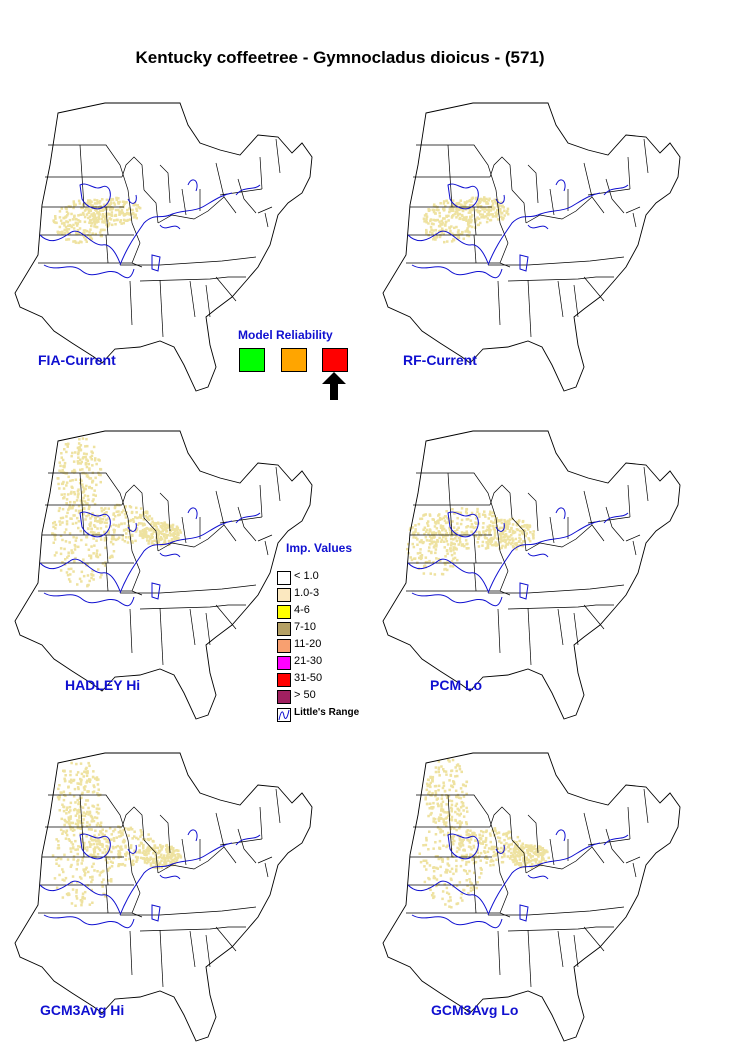  What do you see at coordinates (302, 366) in the screenshot?
I see `model-reliability: Model Reliability` at bounding box center [302, 366].